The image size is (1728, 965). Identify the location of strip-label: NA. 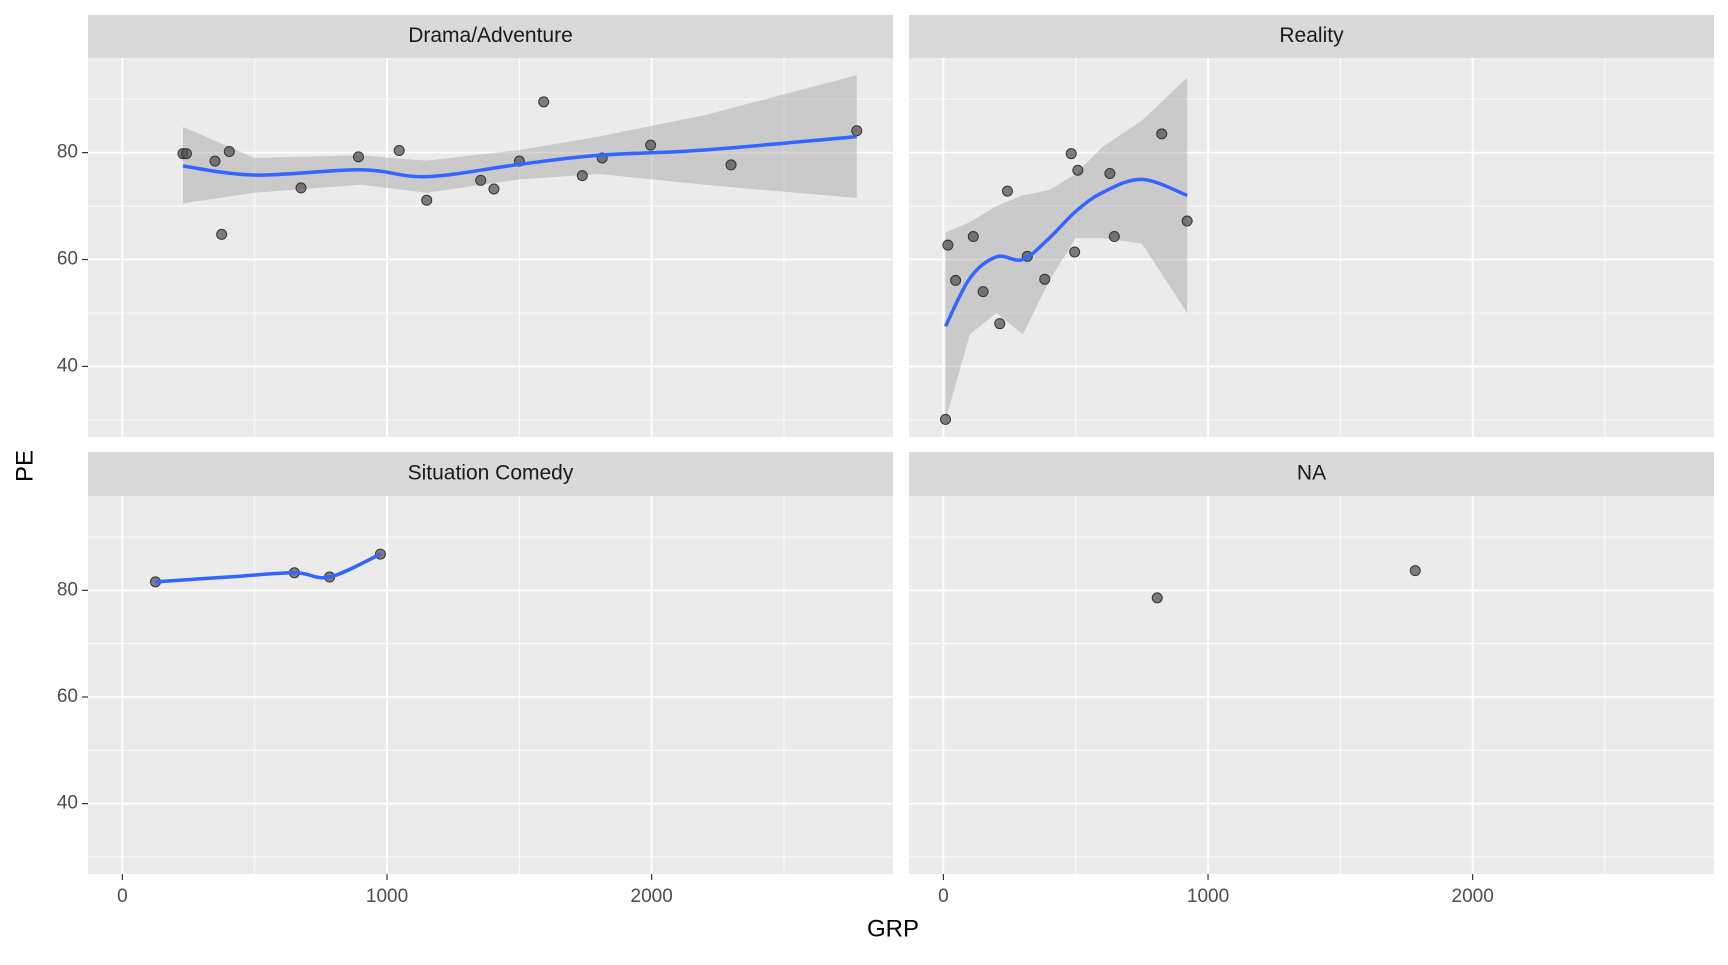
(1311, 473).